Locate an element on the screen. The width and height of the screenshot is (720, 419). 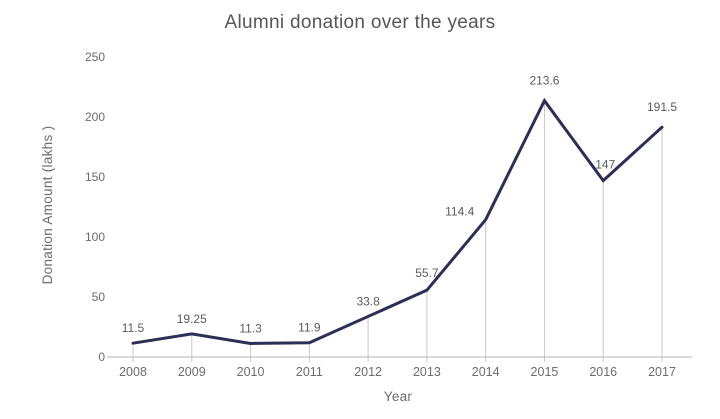
data-point-label: 33.8 is located at coordinates (368, 301).